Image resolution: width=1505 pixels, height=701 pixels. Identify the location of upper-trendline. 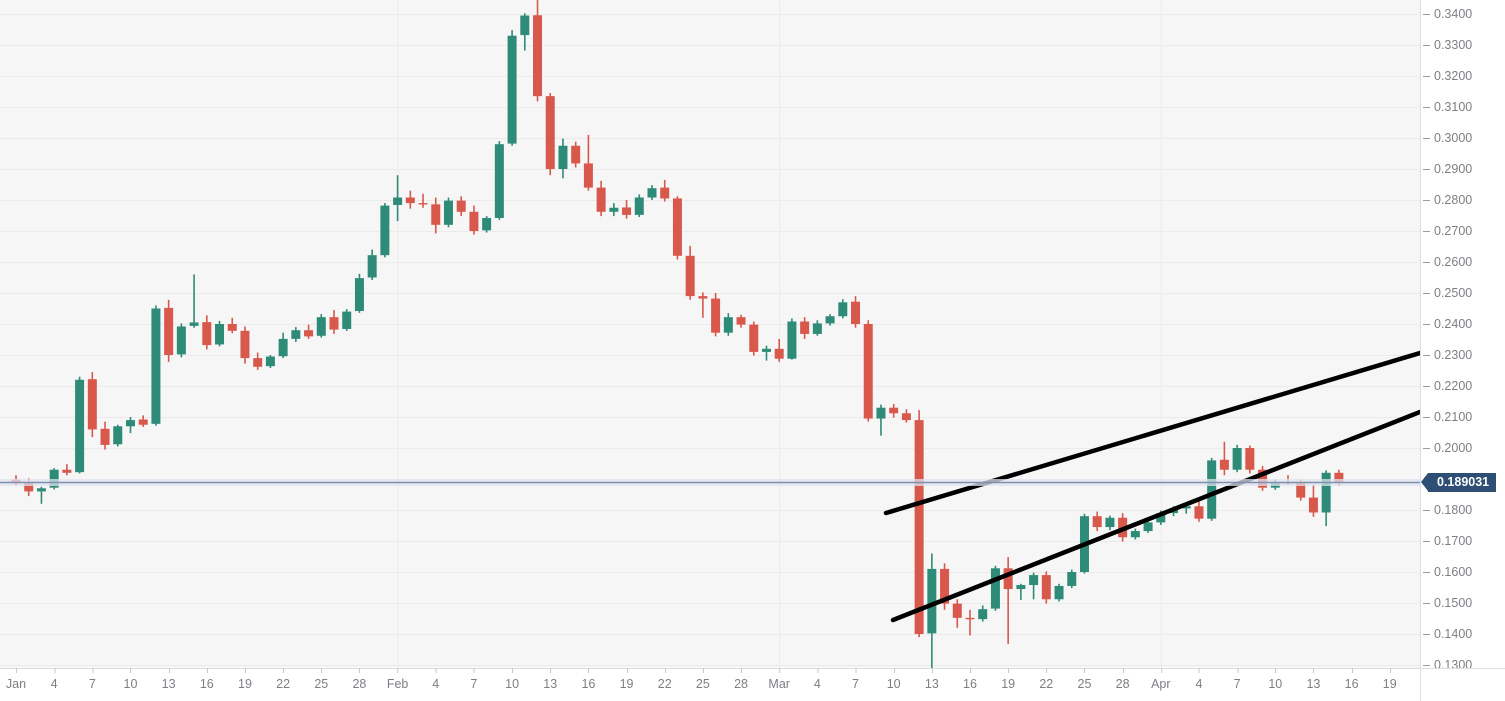
(1151, 433).